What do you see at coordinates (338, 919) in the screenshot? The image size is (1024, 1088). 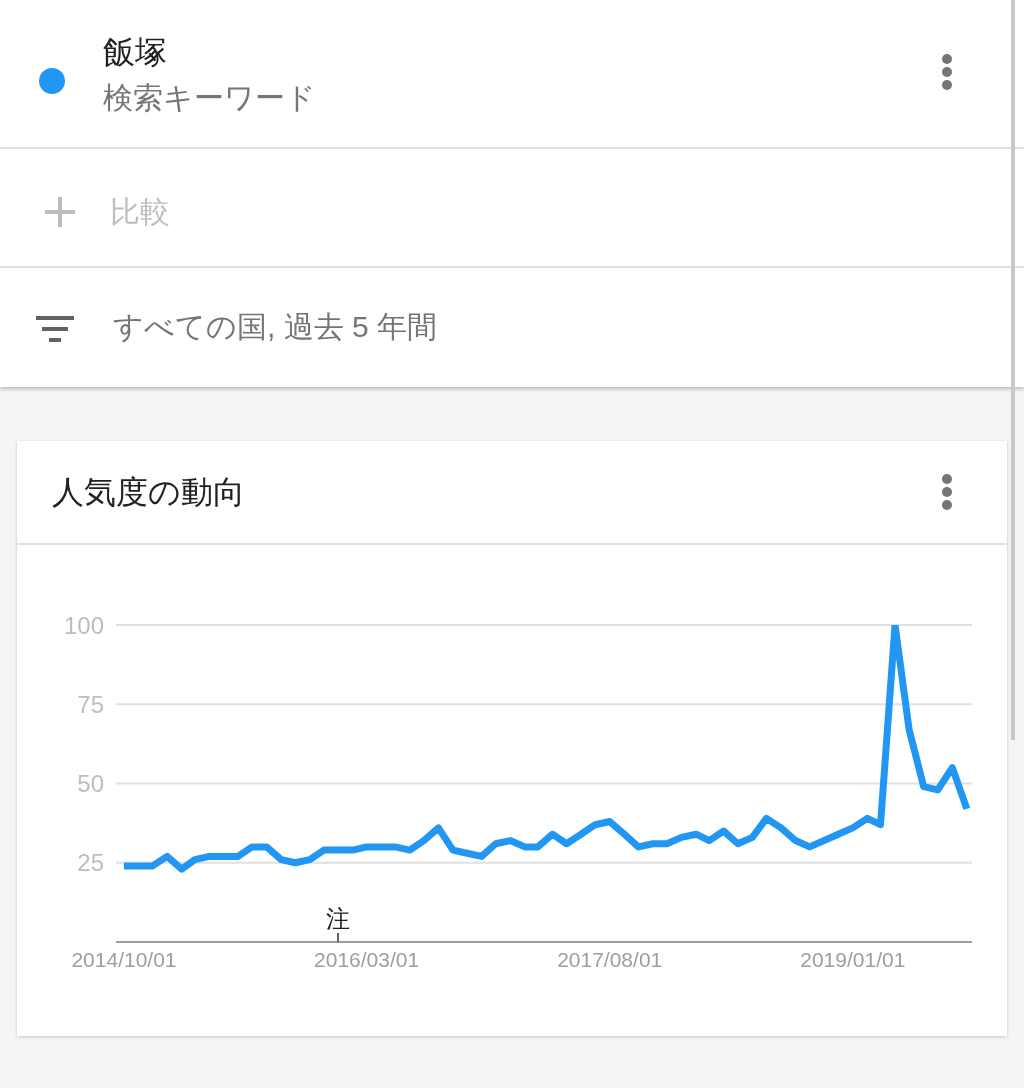 I see `annotation: 注` at bounding box center [338, 919].